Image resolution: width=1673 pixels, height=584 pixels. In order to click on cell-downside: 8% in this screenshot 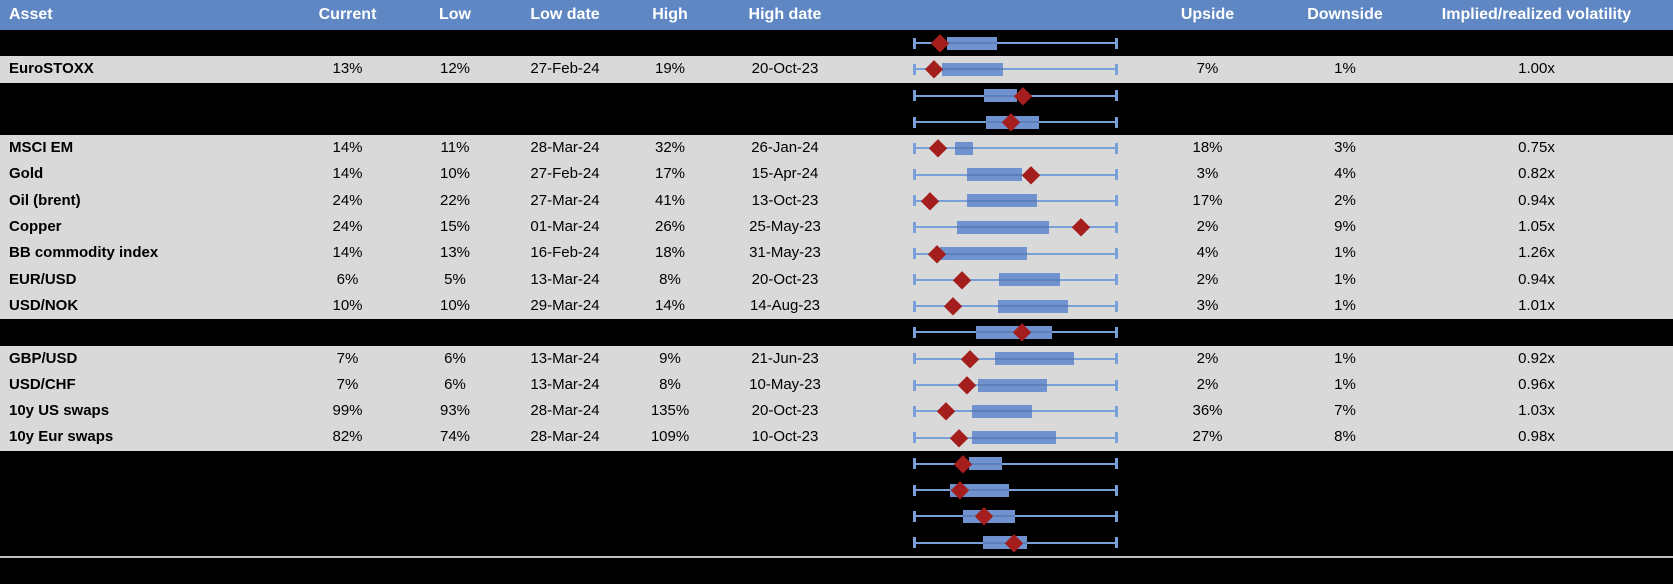, I will do `click(1345, 437)`.